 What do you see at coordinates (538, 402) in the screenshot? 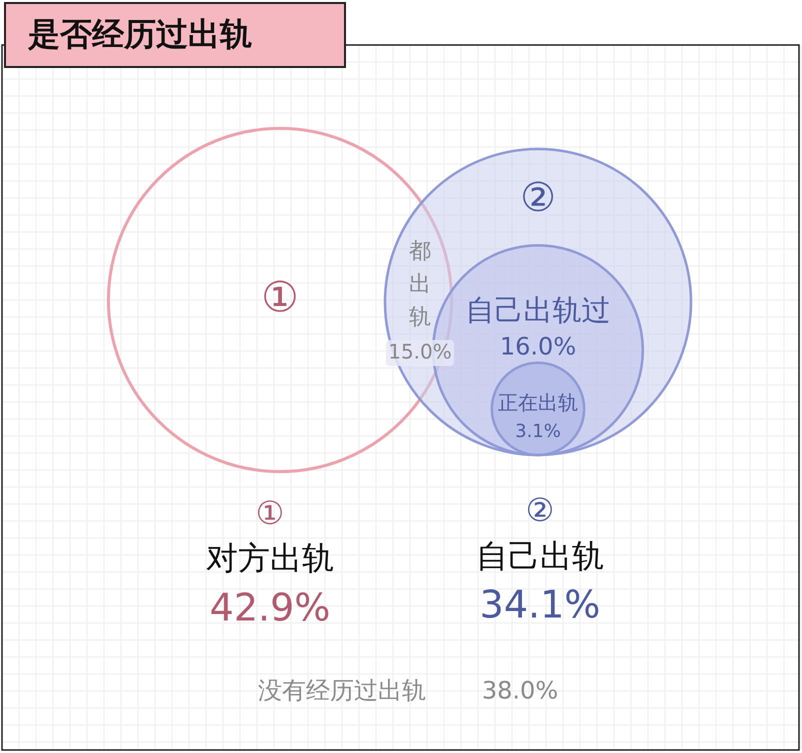
I see `category-label: 正在出轨` at bounding box center [538, 402].